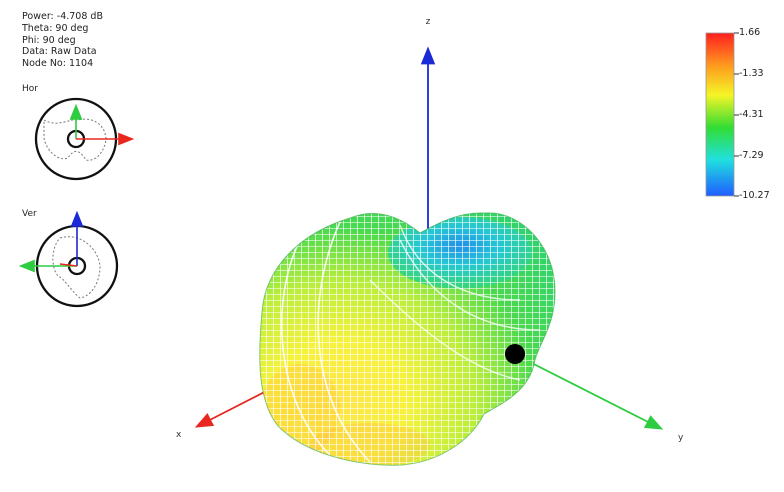 This screenshot has height=492, width=784. Describe the element at coordinates (586, 390) in the screenshot. I see `y-axis` at that location.